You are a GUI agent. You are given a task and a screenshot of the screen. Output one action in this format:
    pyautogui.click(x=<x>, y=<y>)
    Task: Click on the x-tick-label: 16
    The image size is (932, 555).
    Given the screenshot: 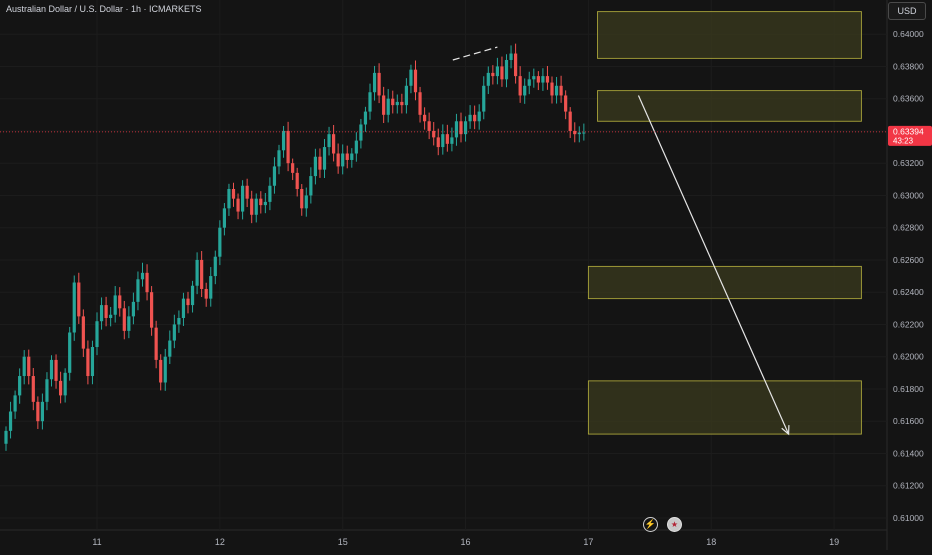 What is the action you would take?
    pyautogui.click(x=466, y=542)
    